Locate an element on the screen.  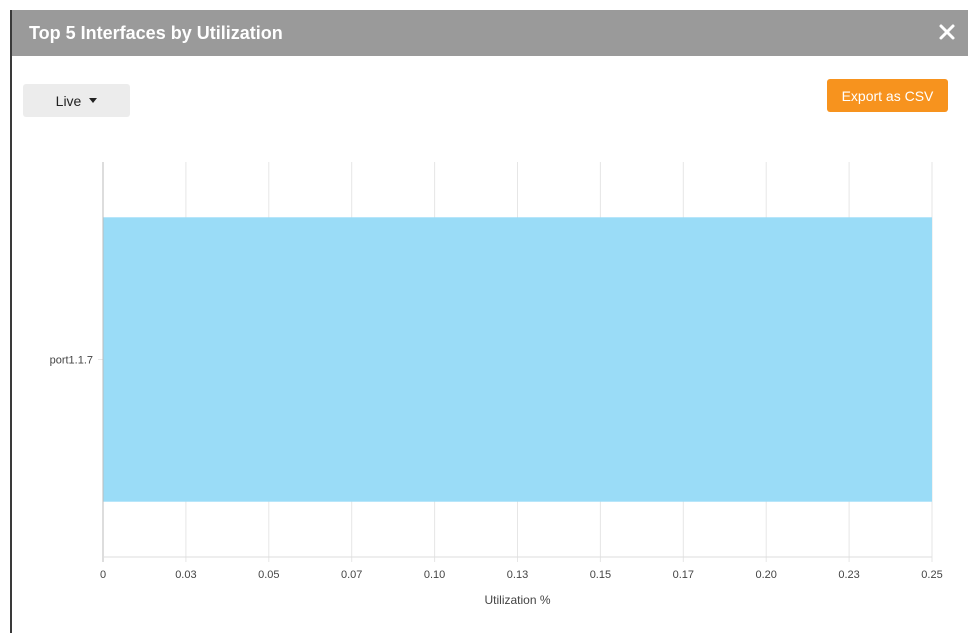
x-tick-label: 0.10 is located at coordinates (434, 575).